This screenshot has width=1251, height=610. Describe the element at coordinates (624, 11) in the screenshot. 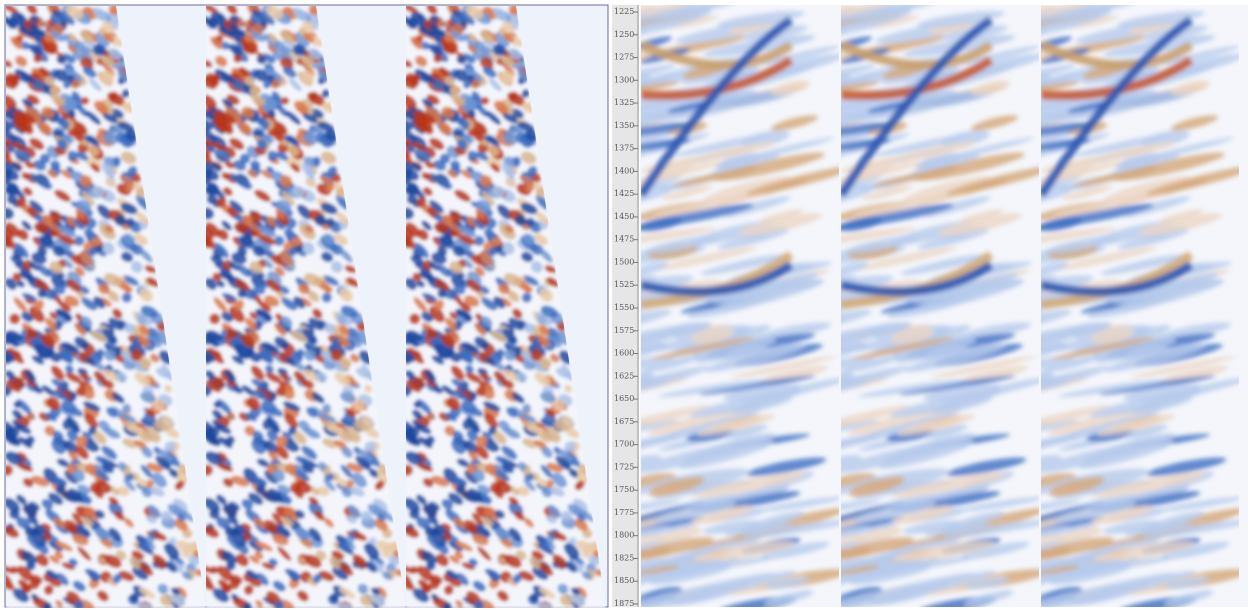

I see `depth-label: 1225` at that location.